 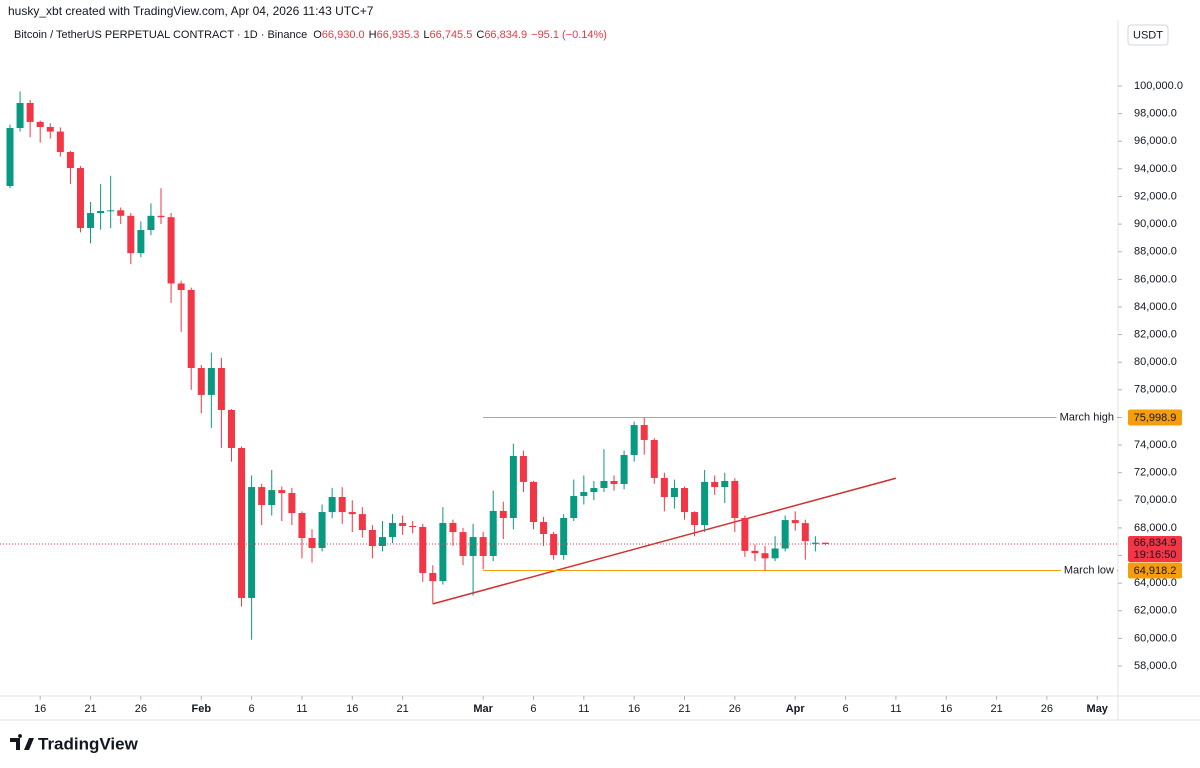 I want to click on ohlc-key: C, so click(x=480, y=35).